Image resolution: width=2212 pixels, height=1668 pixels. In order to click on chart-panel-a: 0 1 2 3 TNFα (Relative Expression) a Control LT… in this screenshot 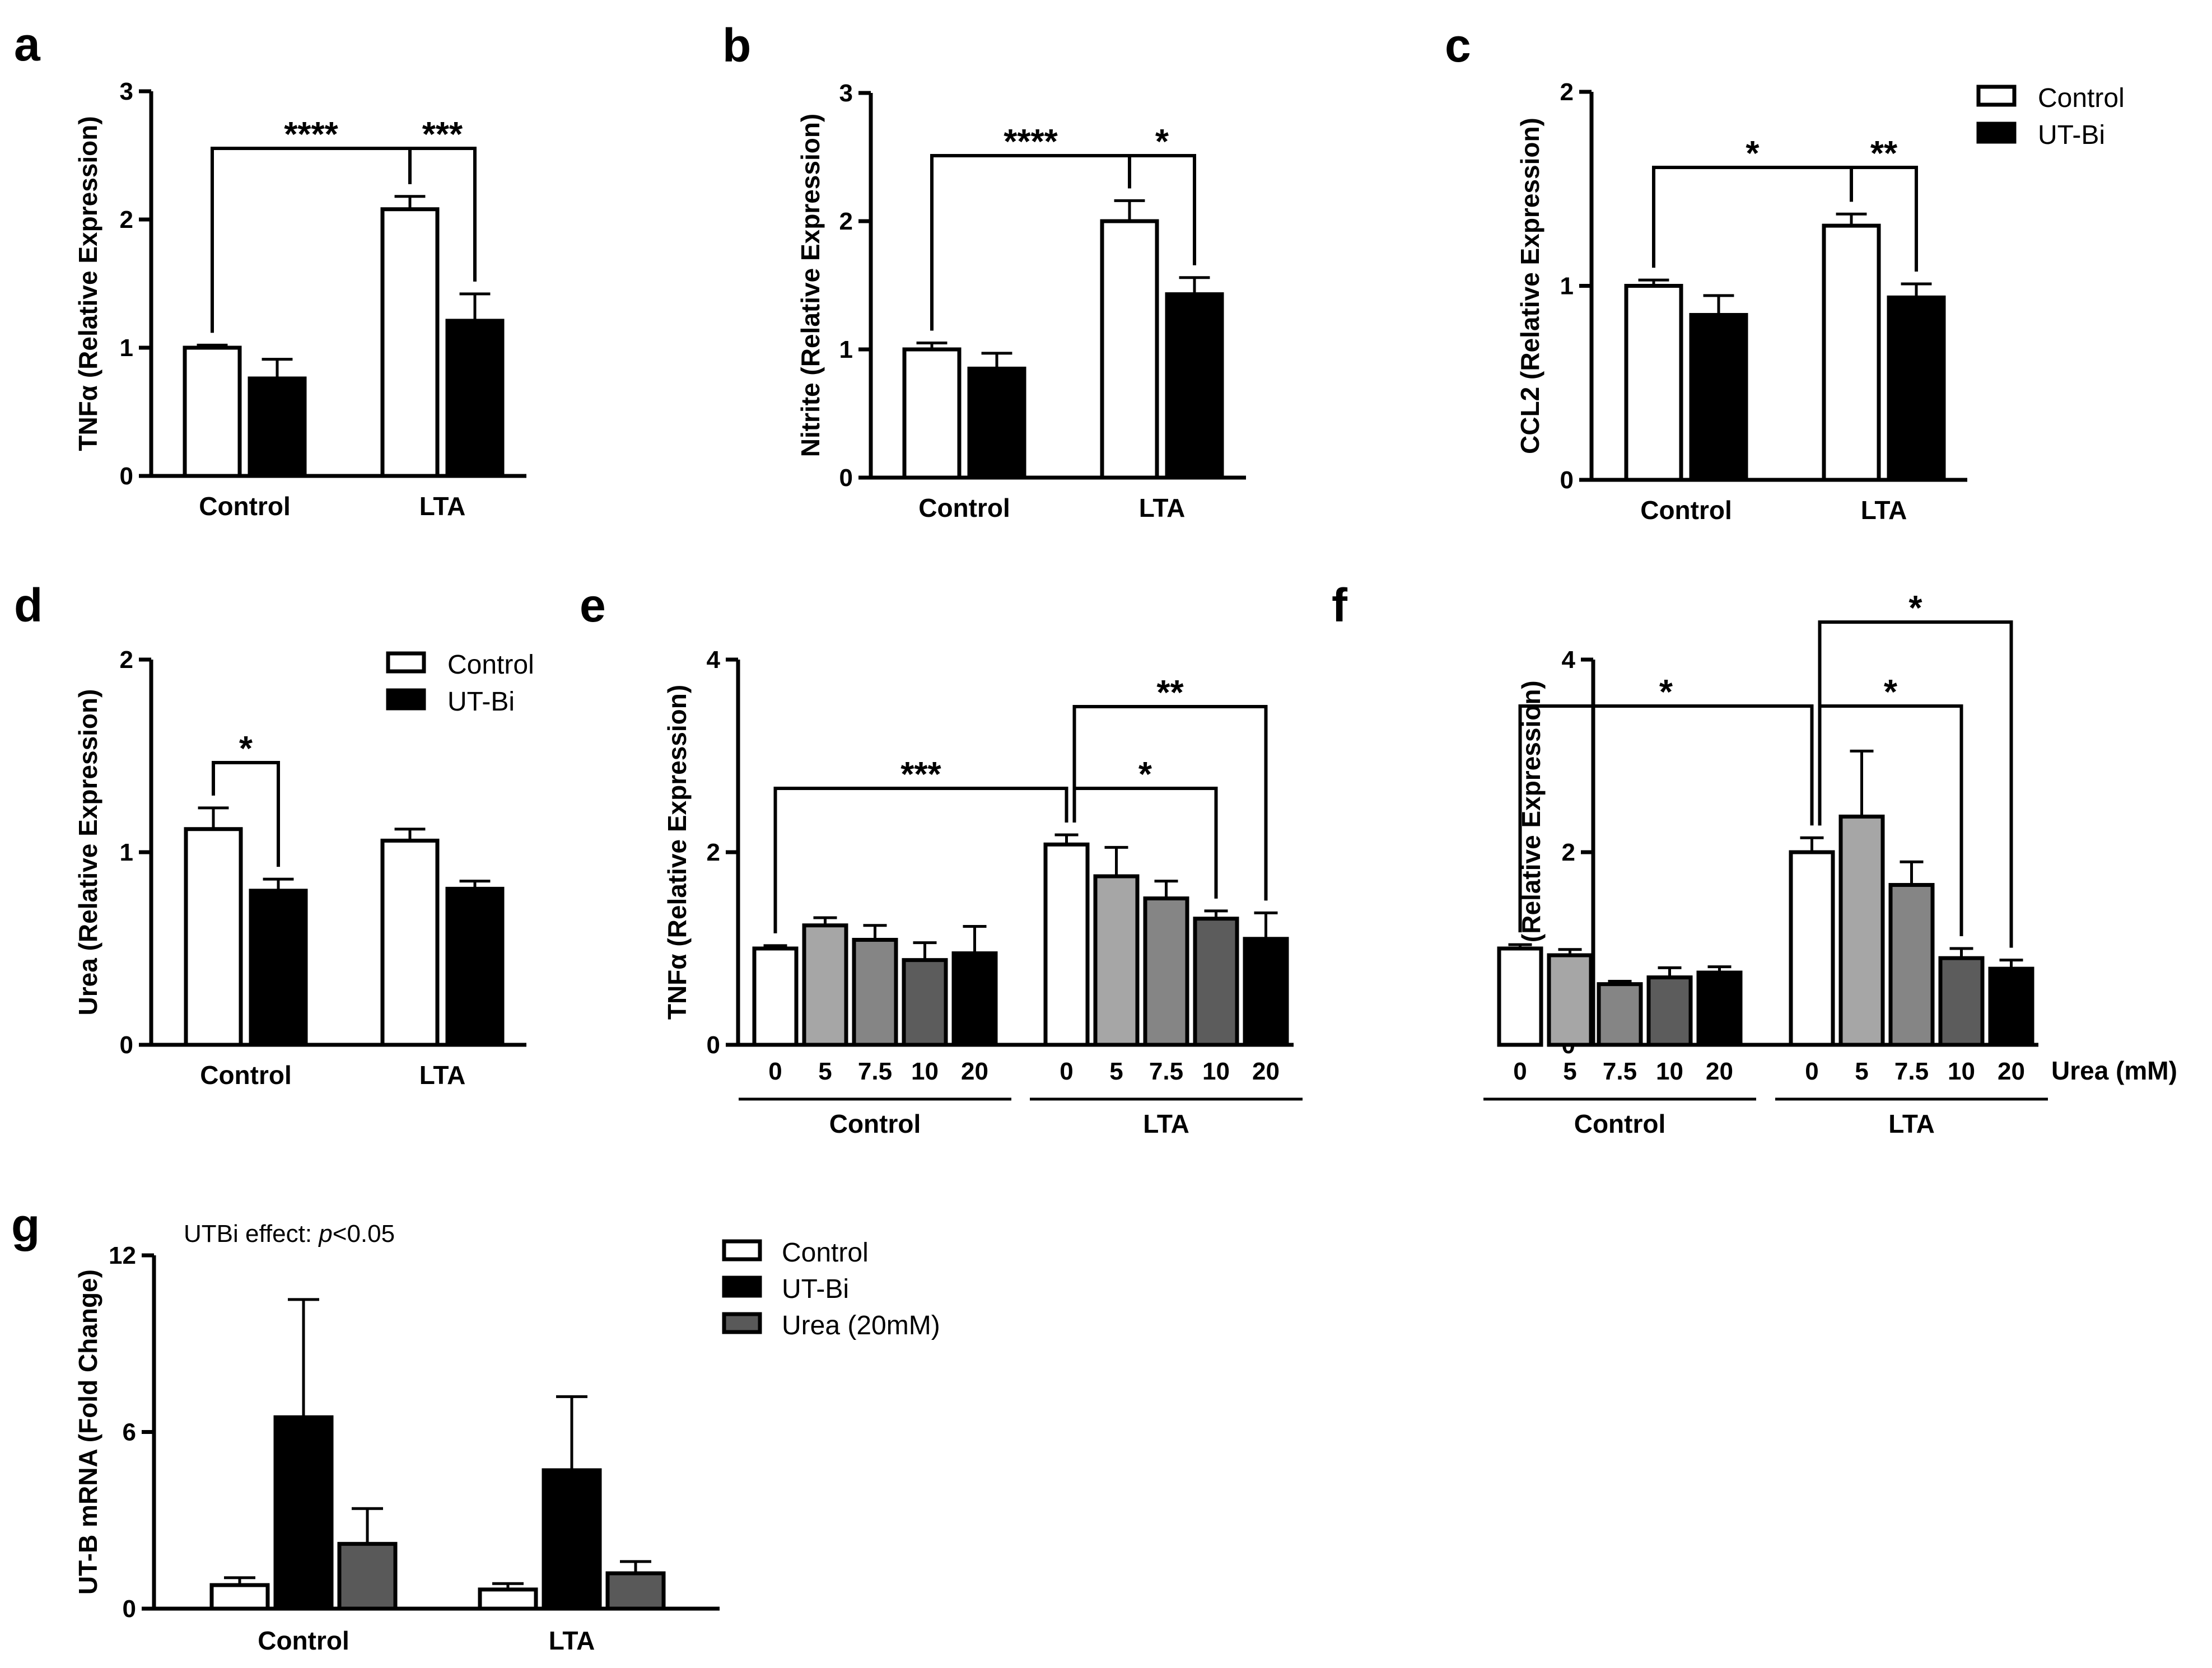, I will do `click(270, 270)`.